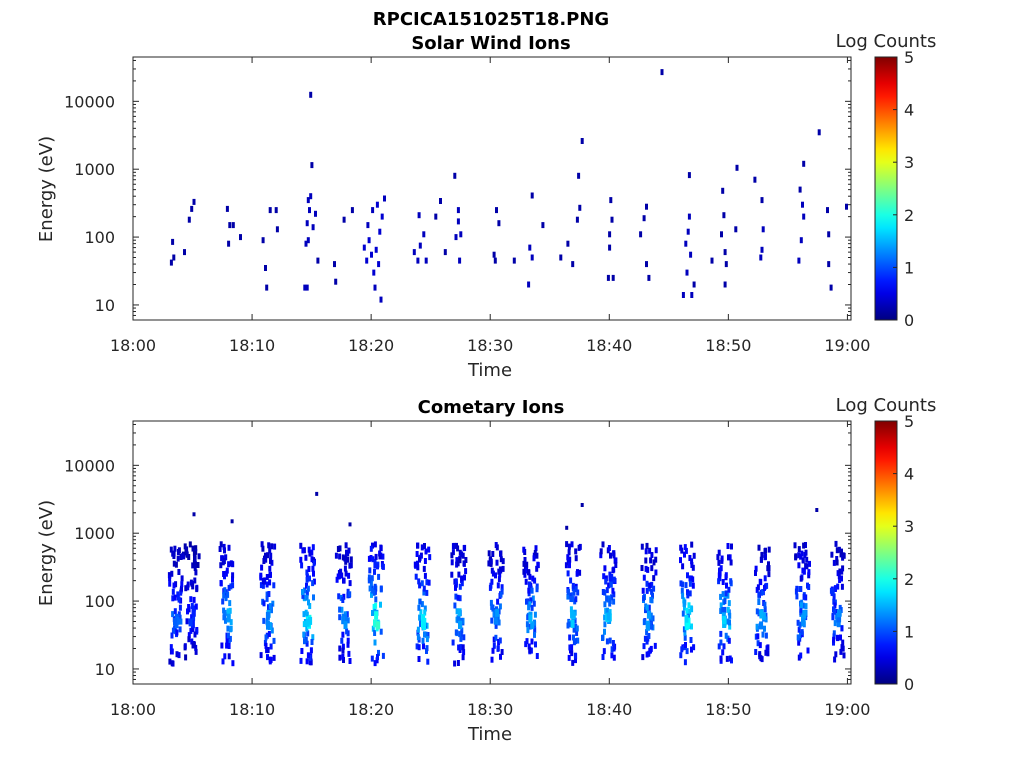  I want to click on x-tick-label: 18:30, so click(490, 709).